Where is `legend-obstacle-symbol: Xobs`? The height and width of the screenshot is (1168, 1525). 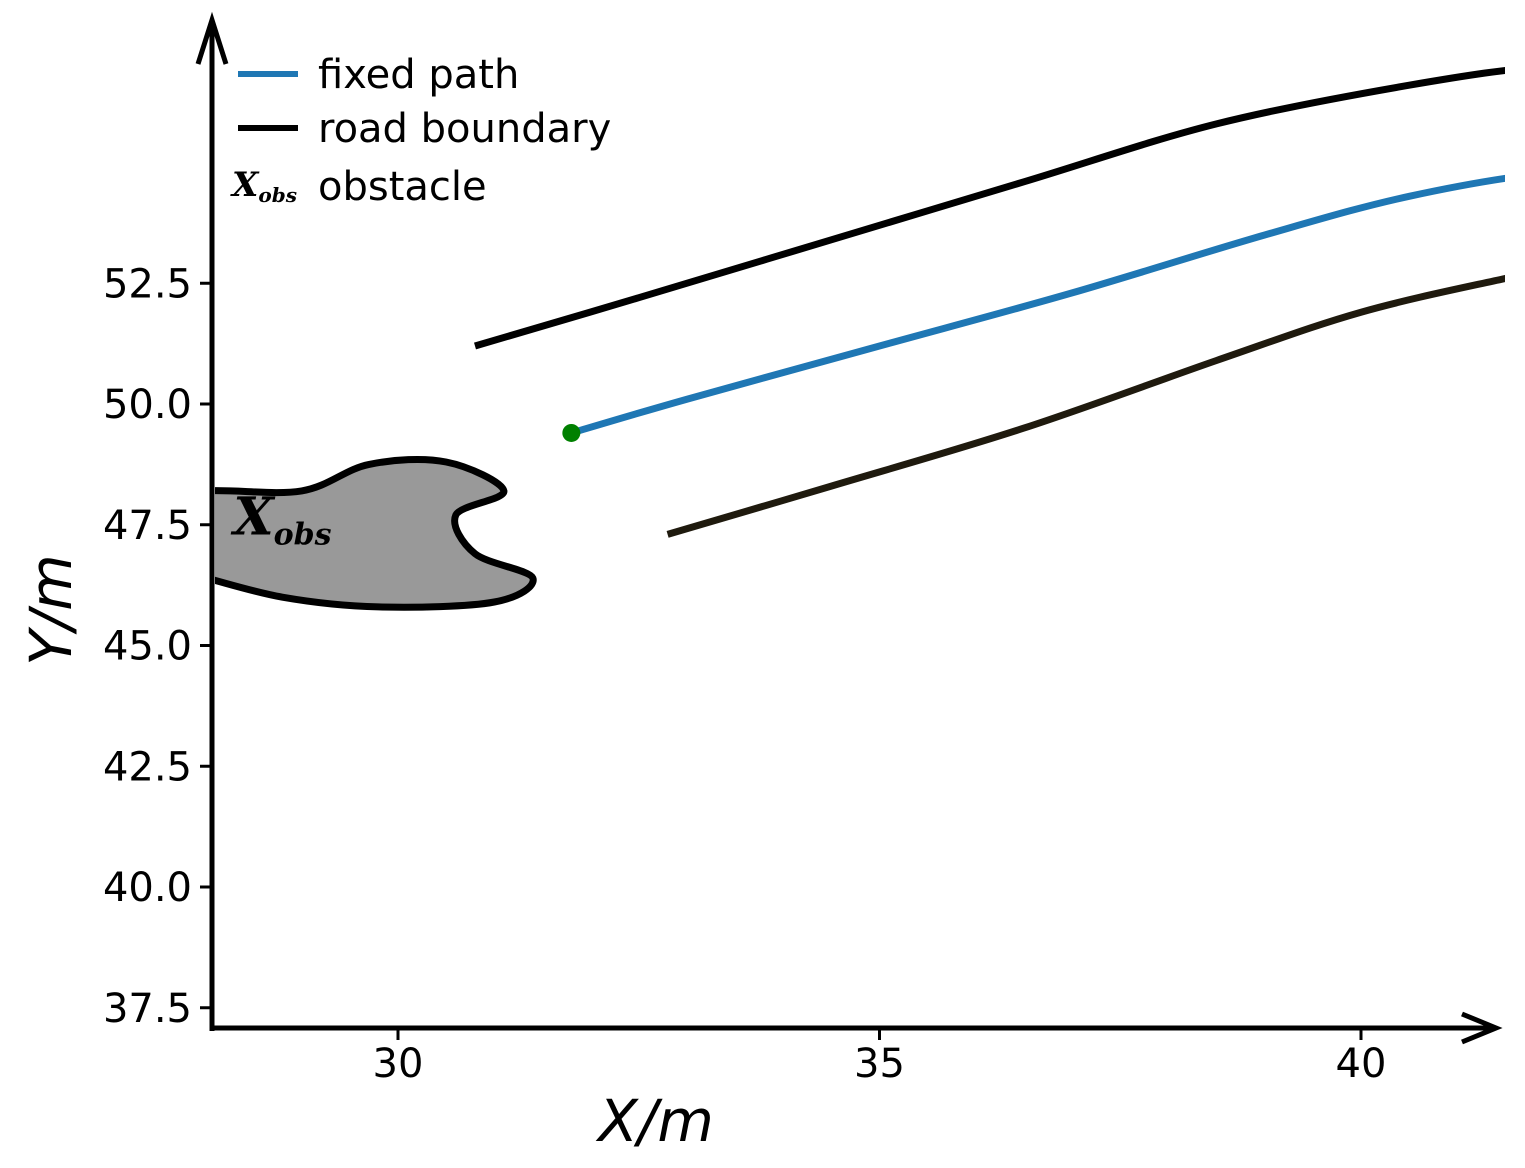 legend-obstacle-symbol: Xobs is located at coordinates (263, 186).